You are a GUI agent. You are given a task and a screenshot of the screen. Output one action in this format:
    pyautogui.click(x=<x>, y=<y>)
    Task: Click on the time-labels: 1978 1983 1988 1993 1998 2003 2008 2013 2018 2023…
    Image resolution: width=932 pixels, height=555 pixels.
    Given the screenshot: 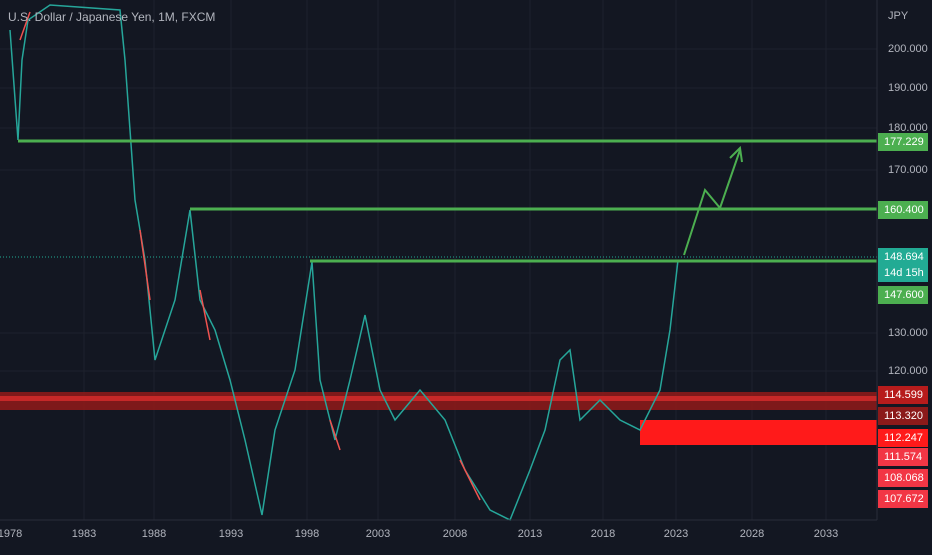 What is the action you would take?
    pyautogui.click(x=419, y=534)
    